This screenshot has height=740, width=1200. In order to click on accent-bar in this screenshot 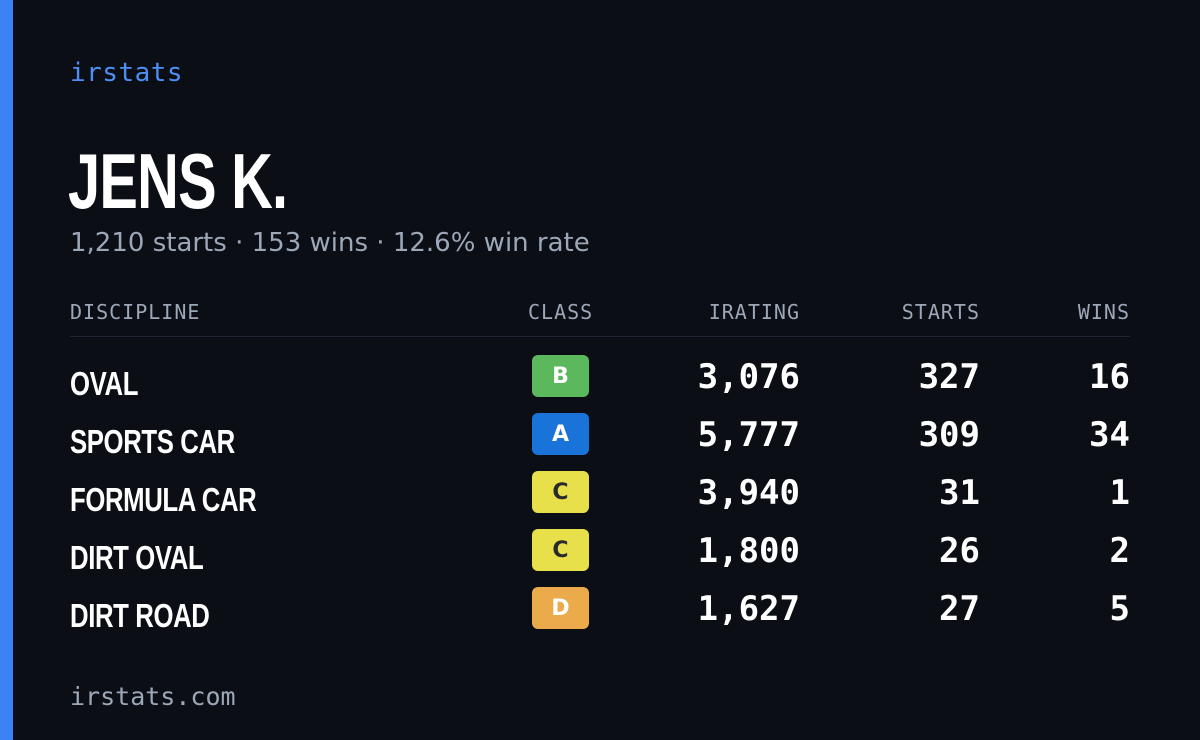, I will do `click(6, 370)`.